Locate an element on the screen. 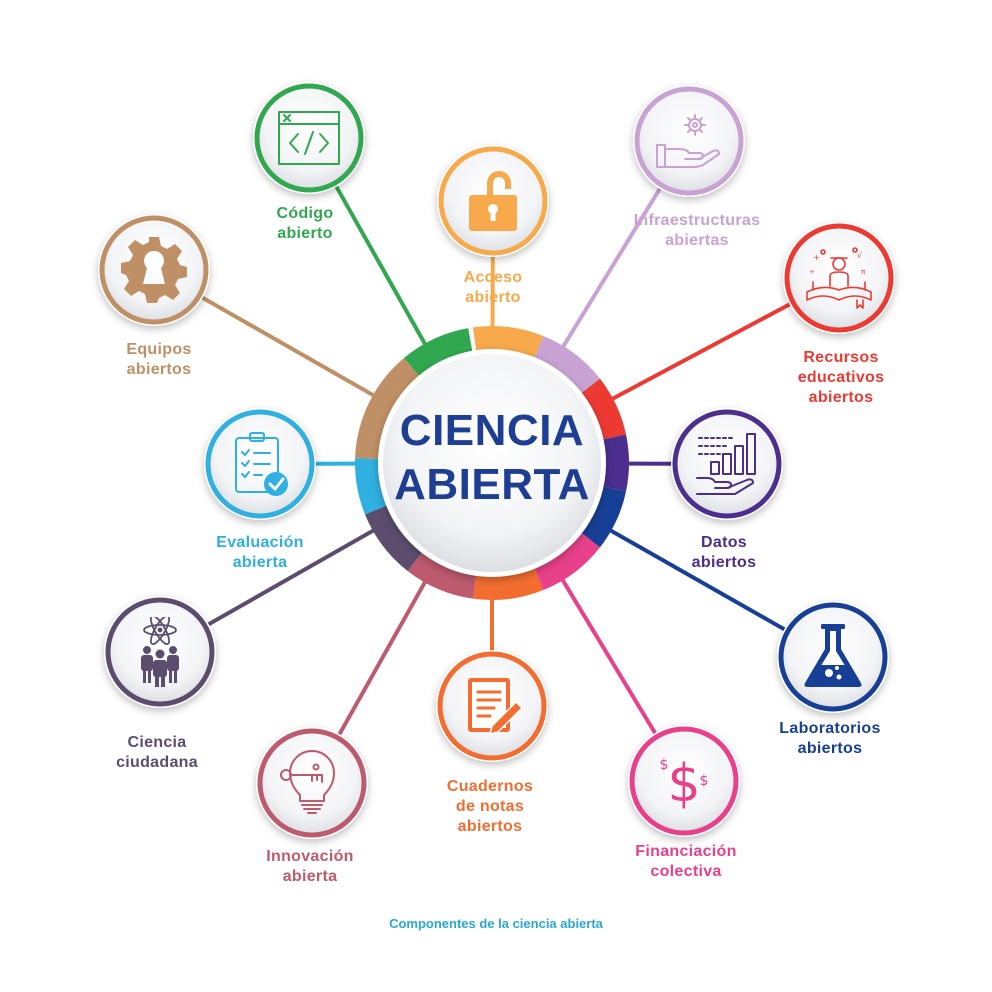  label-line: Equipos is located at coordinates (159, 349).